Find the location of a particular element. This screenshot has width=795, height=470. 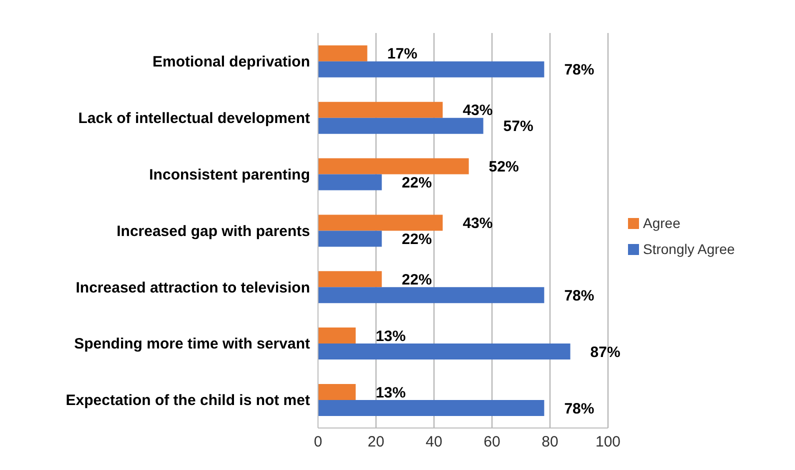

y-tick-label: Lack of intellectual development is located at coordinates (194, 118).